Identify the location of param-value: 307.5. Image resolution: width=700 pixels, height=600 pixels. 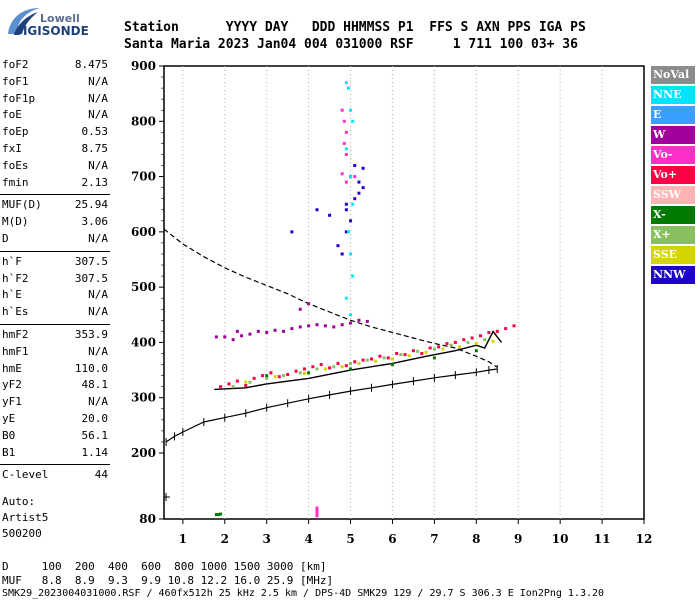
(91, 278).